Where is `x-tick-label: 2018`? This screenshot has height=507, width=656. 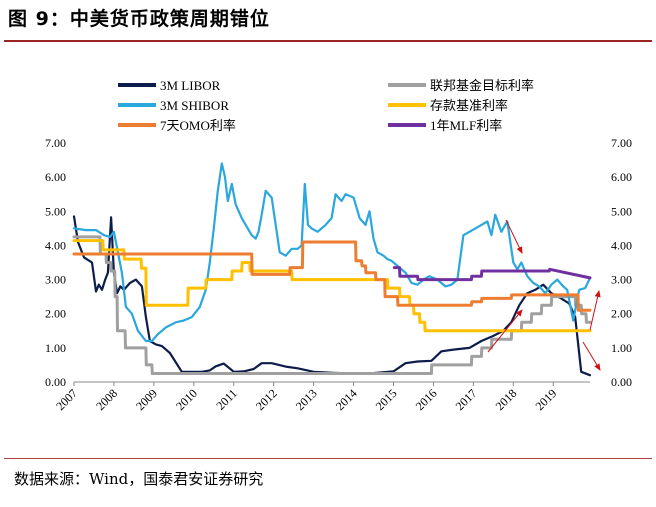 x-tick-label: 2018 is located at coordinates (506, 399).